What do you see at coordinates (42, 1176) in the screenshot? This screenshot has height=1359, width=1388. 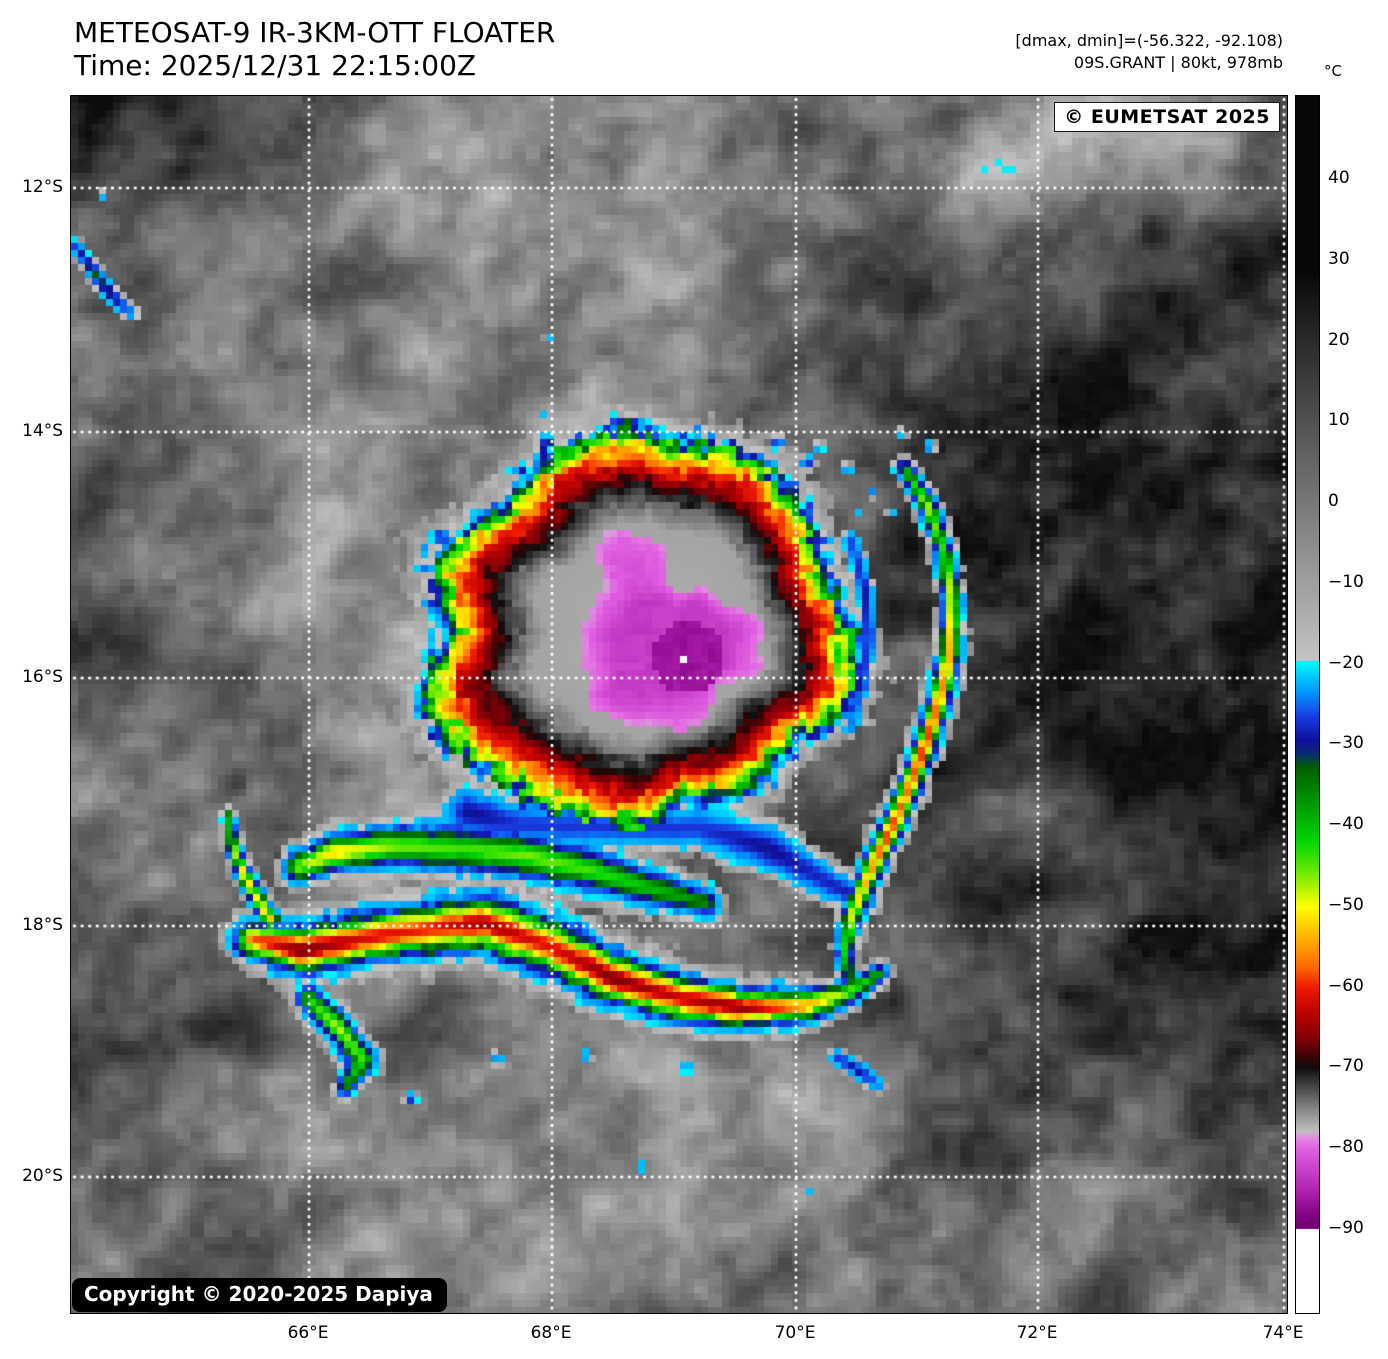 I see `lat-tick-label: 20°S` at bounding box center [42, 1176].